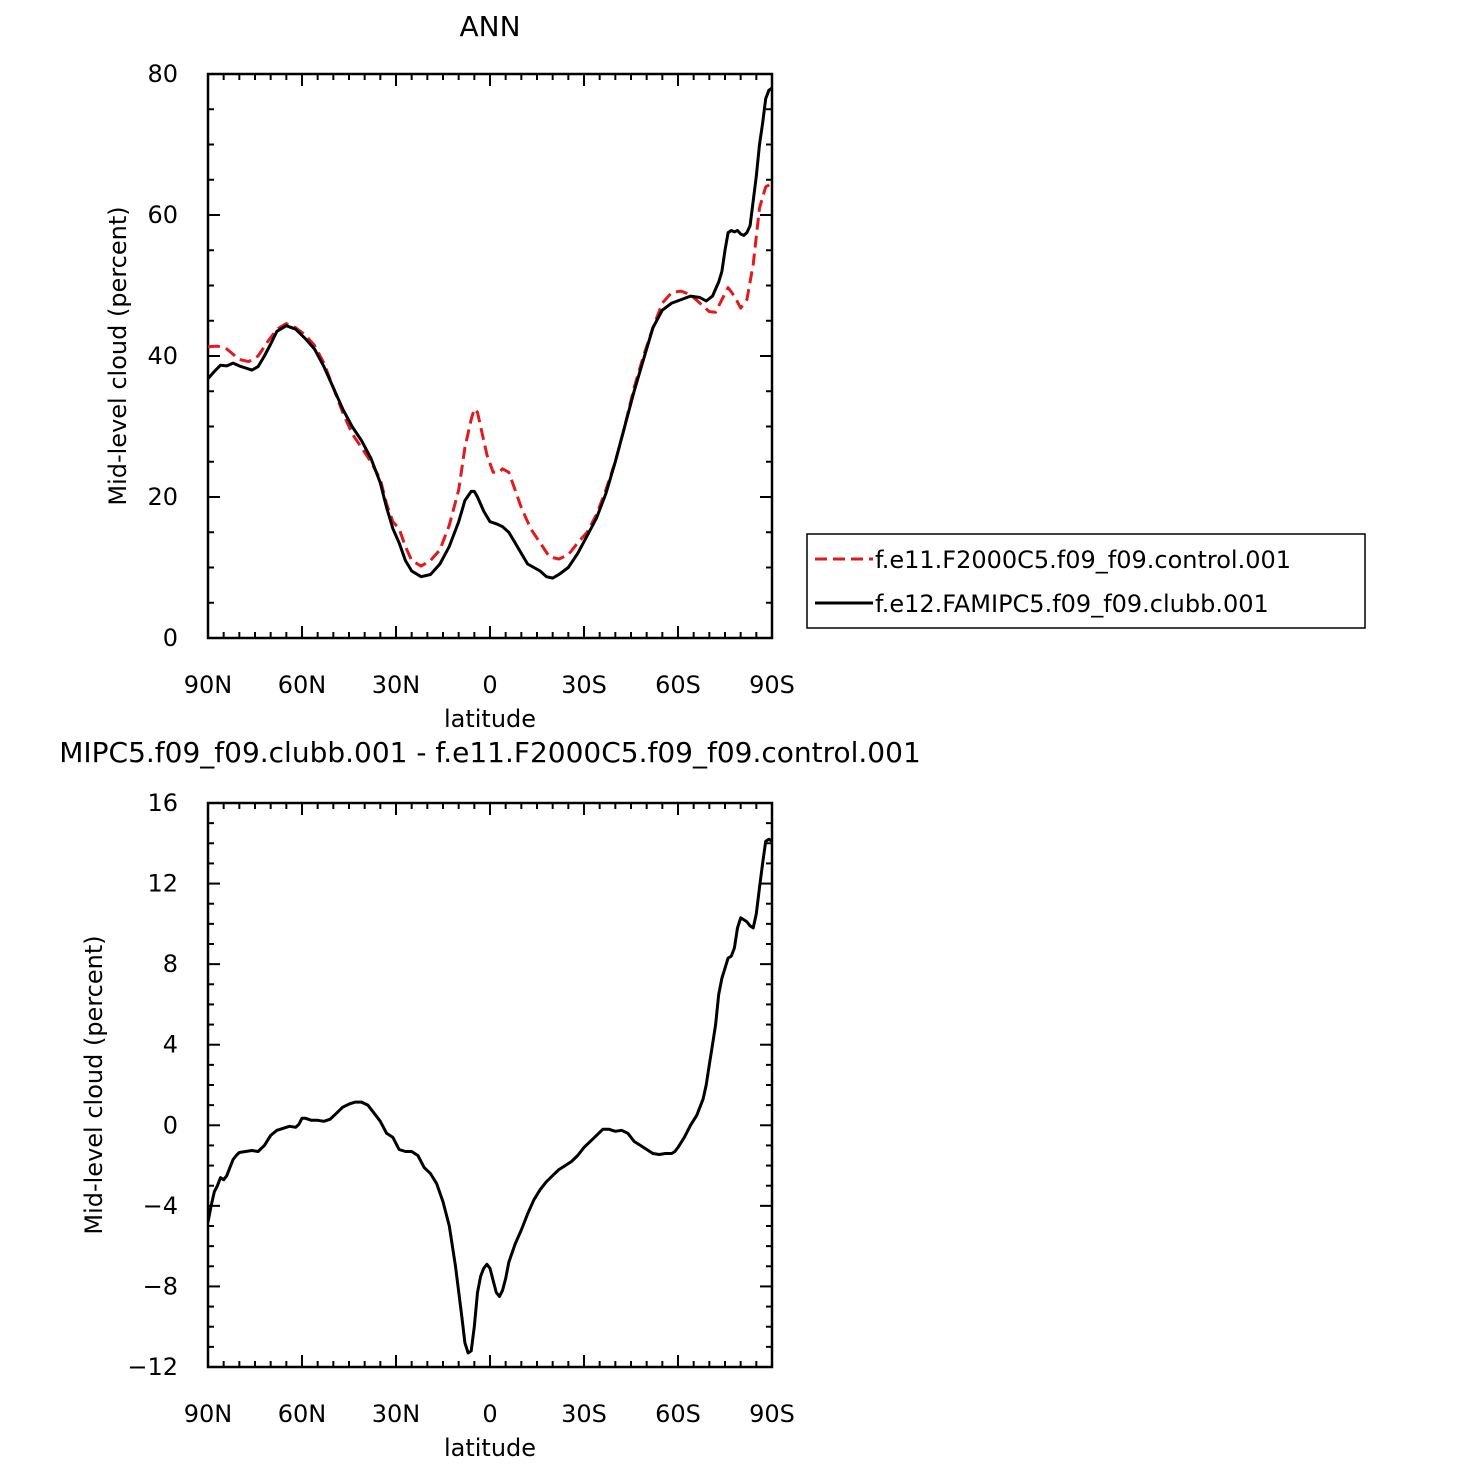 The width and height of the screenshot is (1469, 1469). What do you see at coordinates (162, 215) in the screenshot?
I see `y-tick-label: 60` at bounding box center [162, 215].